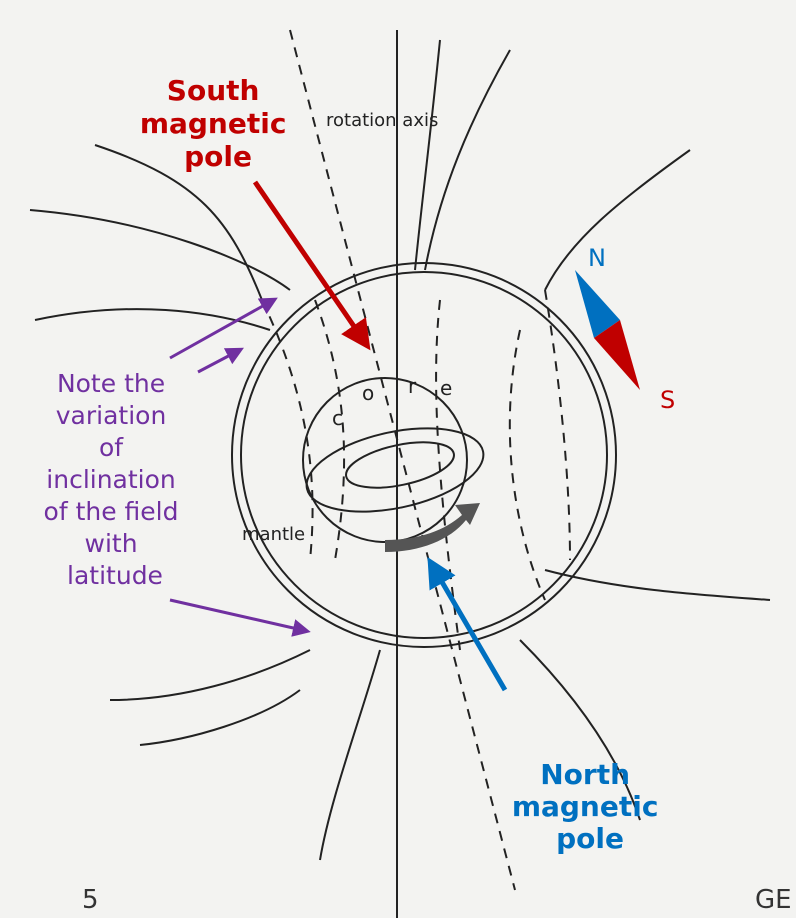 Image resolution: width=796 pixels, height=918 pixels. Describe the element at coordinates (337, 418) in the screenshot. I see `core-letter: c` at that location.